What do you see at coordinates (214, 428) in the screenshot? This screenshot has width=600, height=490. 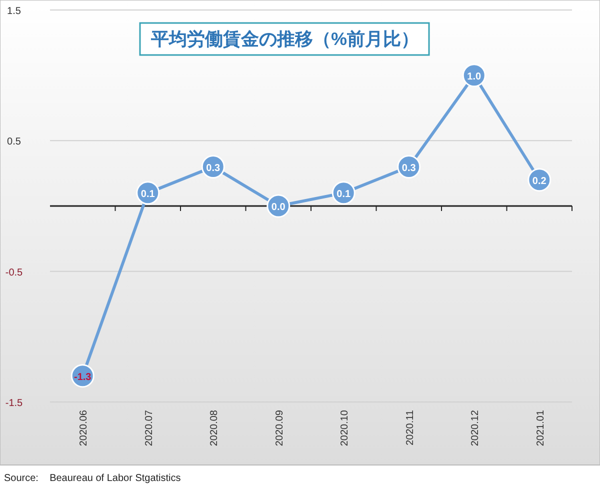 I see `x-tick-label: 2020.08` at bounding box center [214, 428].